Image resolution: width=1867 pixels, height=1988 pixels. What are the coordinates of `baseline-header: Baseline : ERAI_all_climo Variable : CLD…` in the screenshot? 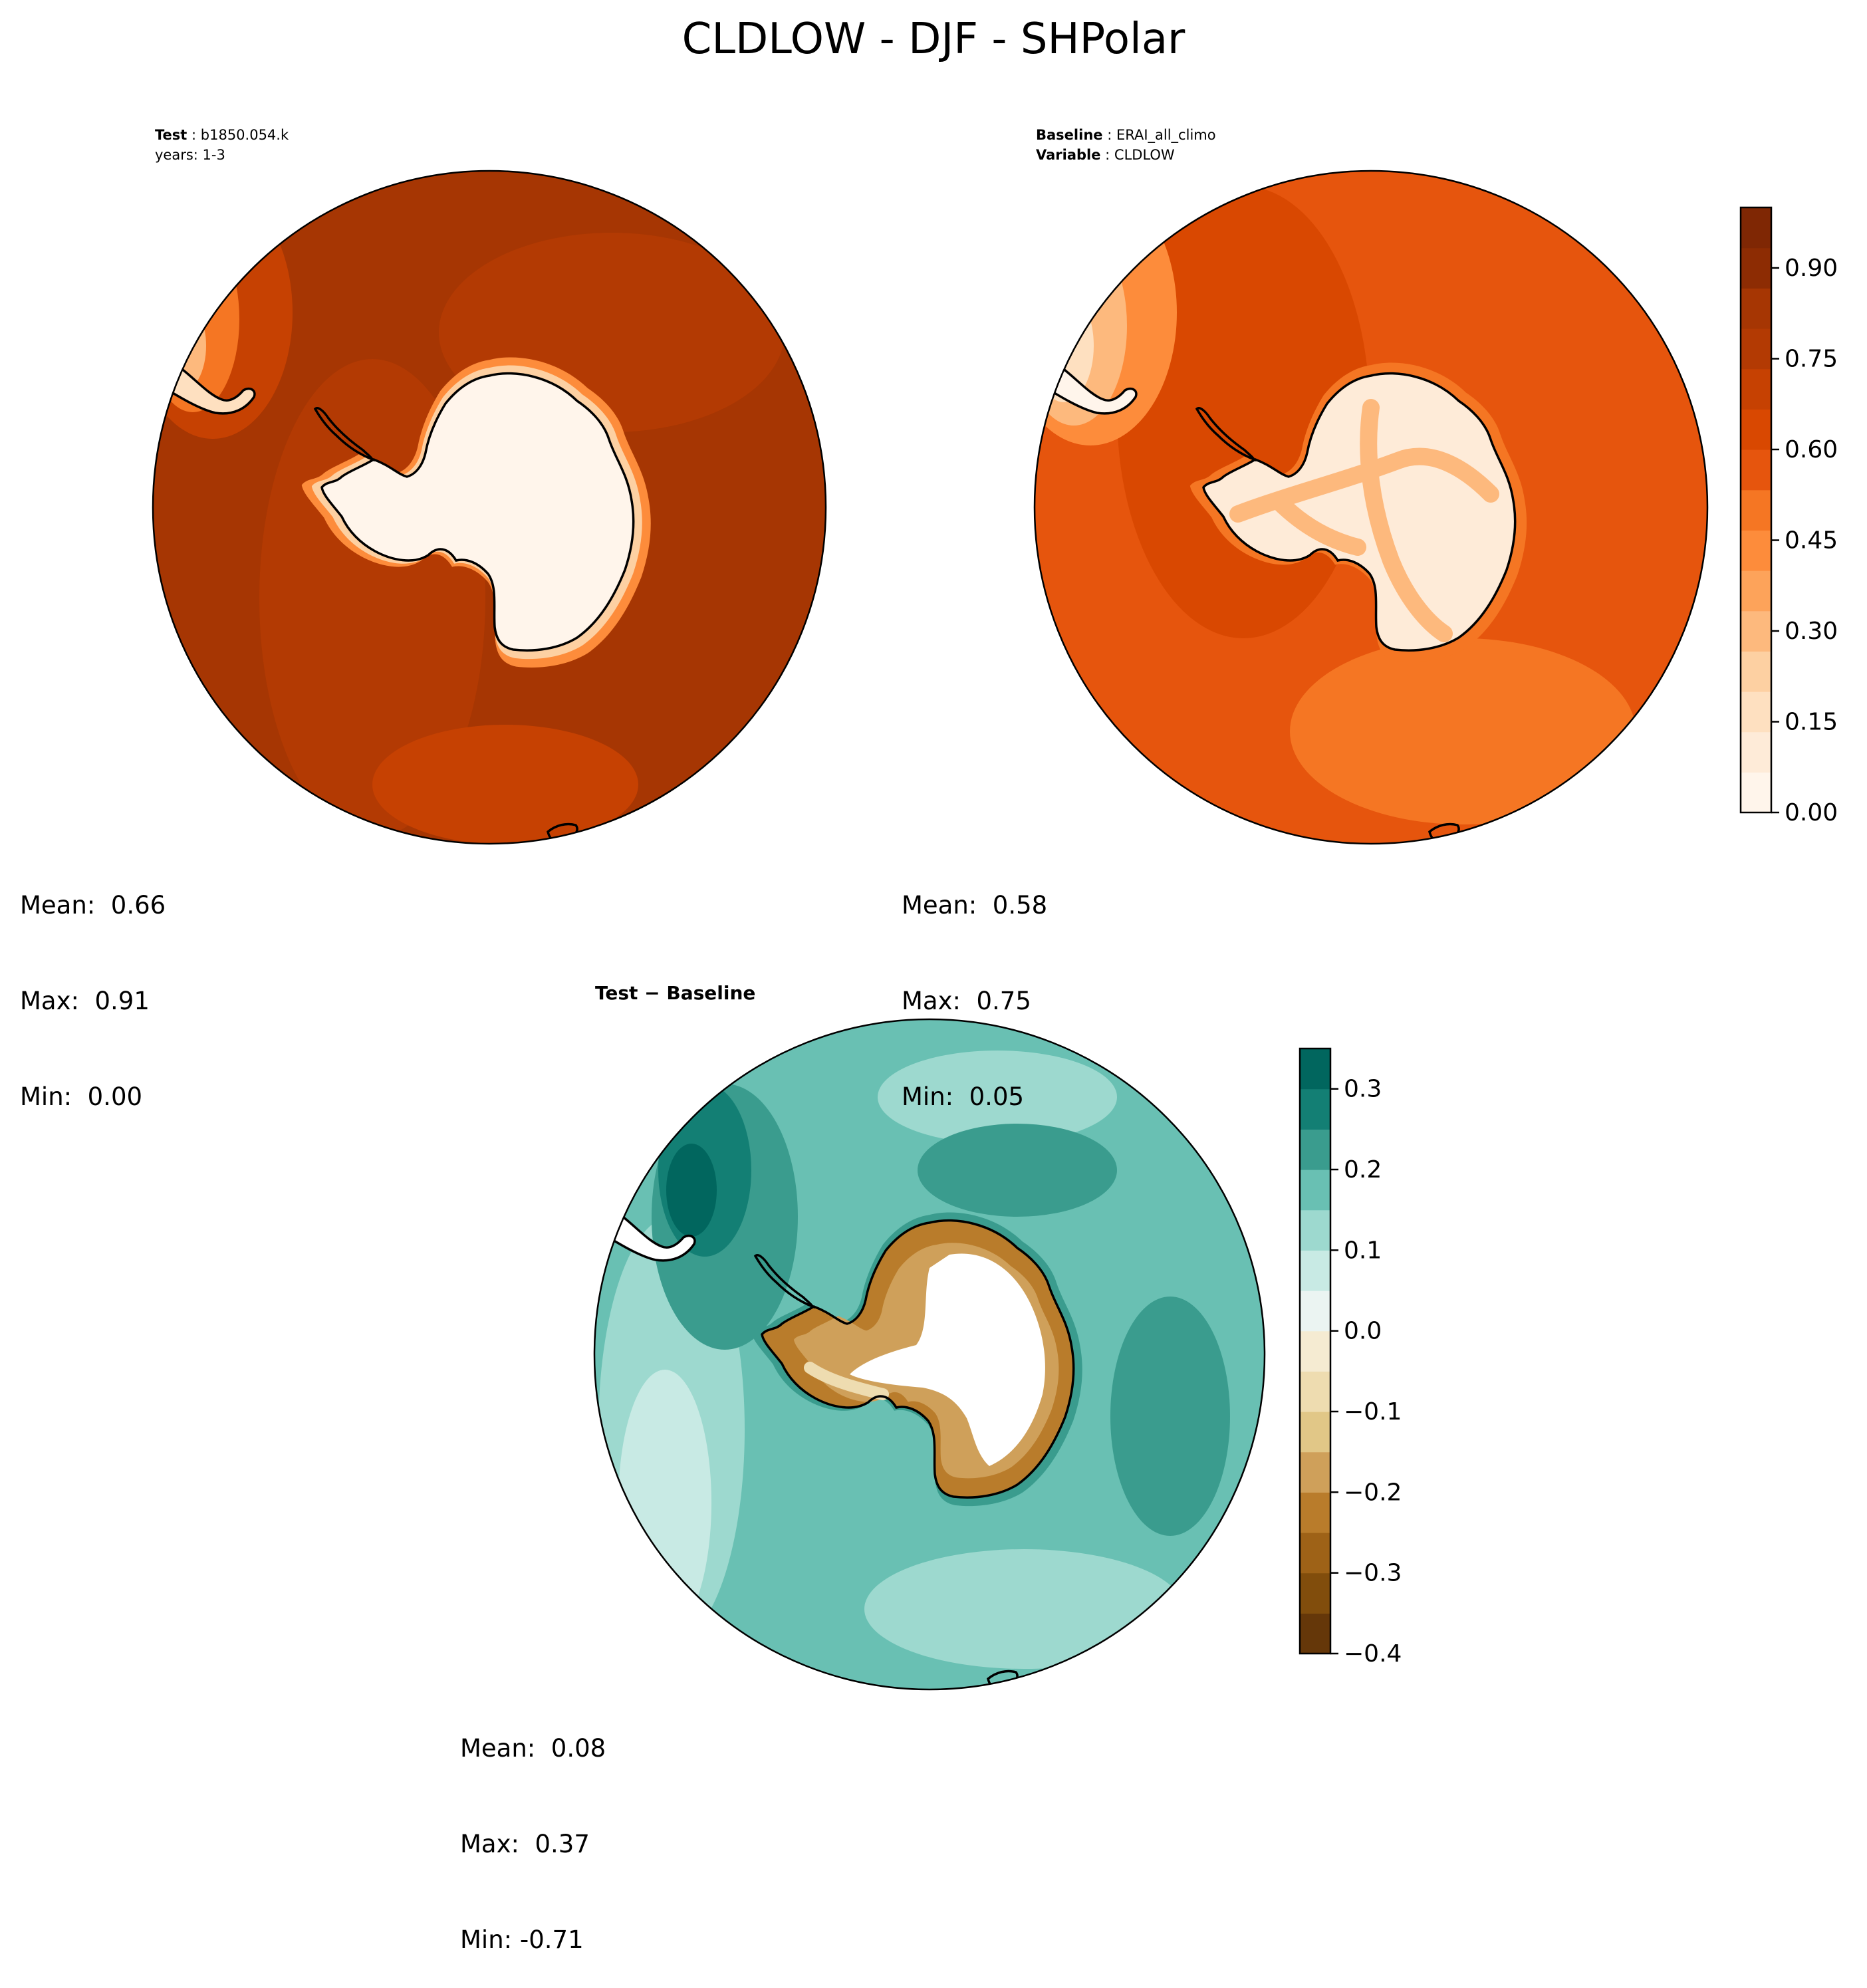 It's located at (1126, 145).